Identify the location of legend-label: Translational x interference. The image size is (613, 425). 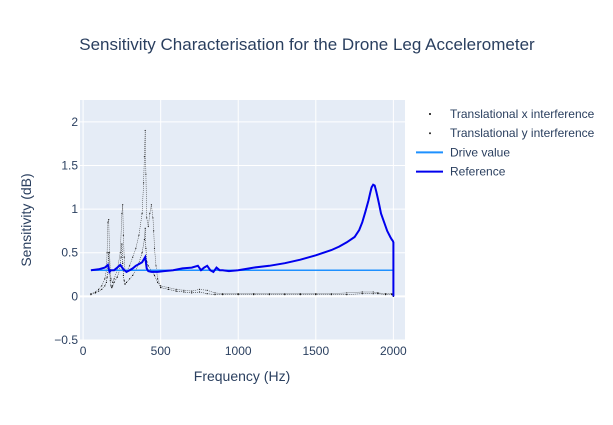
(522, 114).